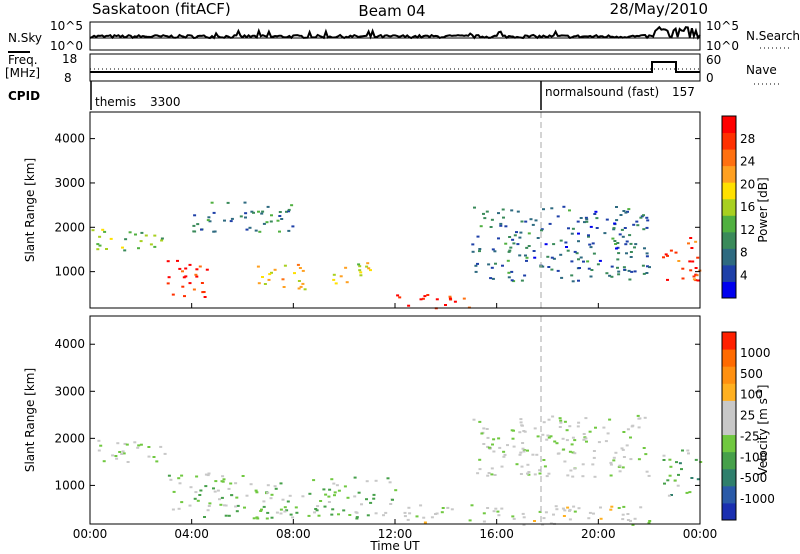 The width and height of the screenshot is (800, 554). I want to click on y-tick-label: 4000, so click(69, 344).